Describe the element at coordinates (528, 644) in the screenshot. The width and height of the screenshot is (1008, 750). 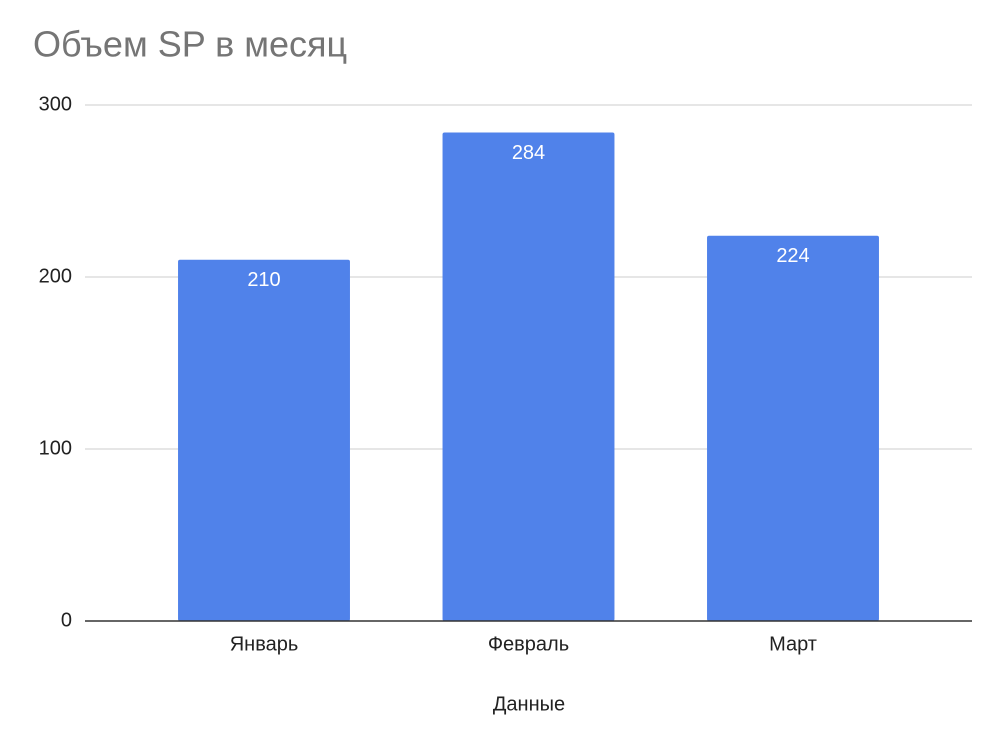
I see `x-tick-label: Февраль` at that location.